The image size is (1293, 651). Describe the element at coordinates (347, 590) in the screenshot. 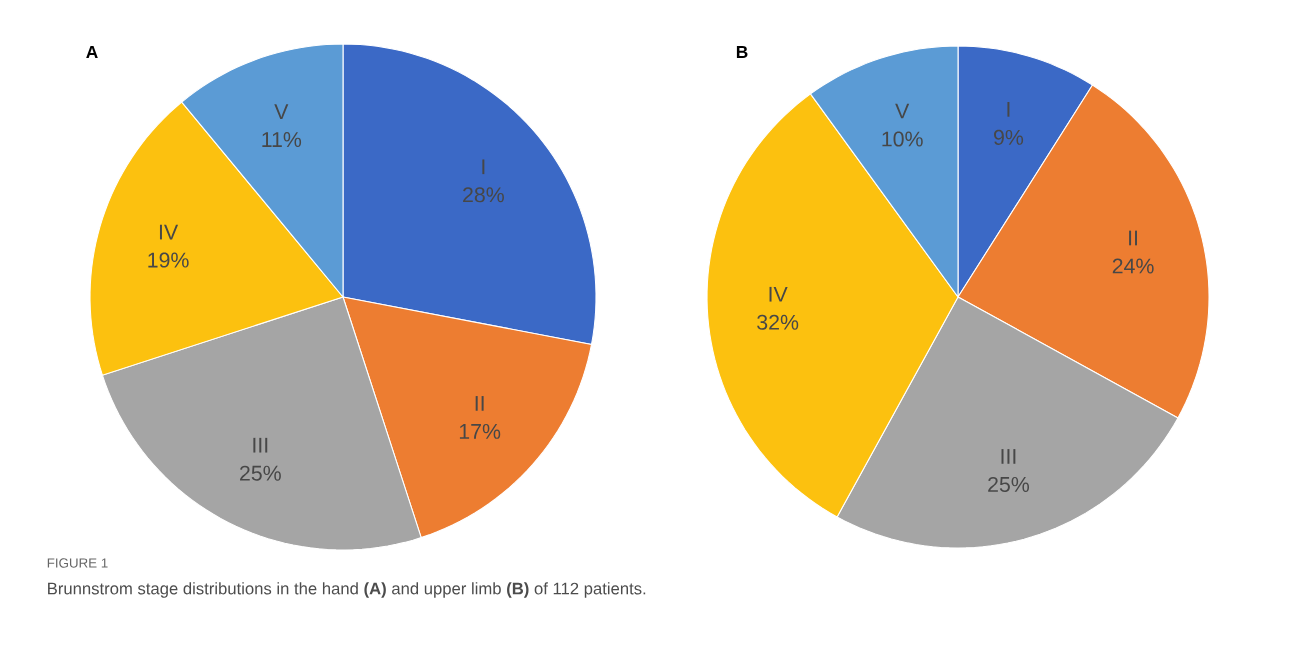

I see `text: Brunnstrom stage distributions in the hand (A) and upper limb (B) of 112 patients.` at that location.